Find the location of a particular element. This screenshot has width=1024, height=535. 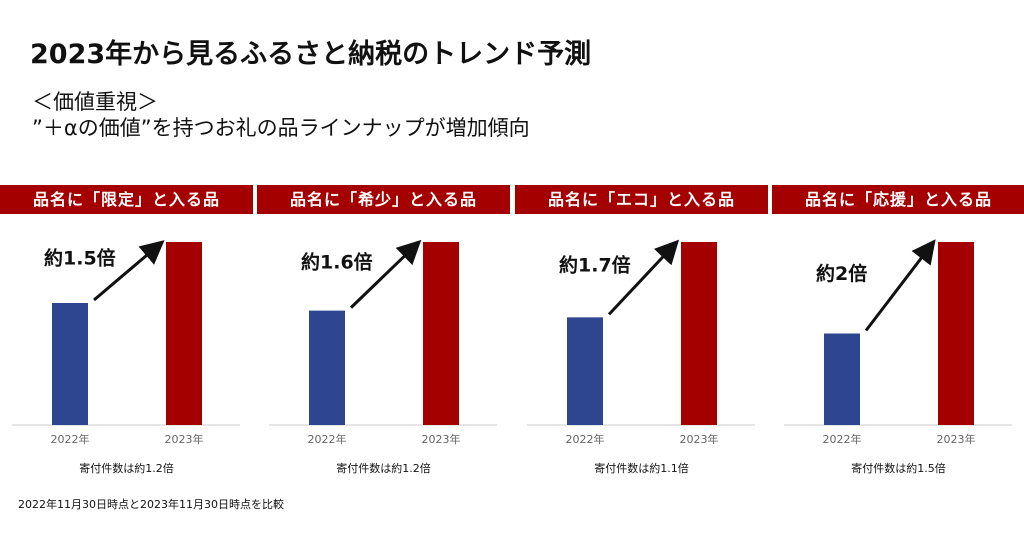

growth-annotation: 約1.5倍 is located at coordinates (80, 258).